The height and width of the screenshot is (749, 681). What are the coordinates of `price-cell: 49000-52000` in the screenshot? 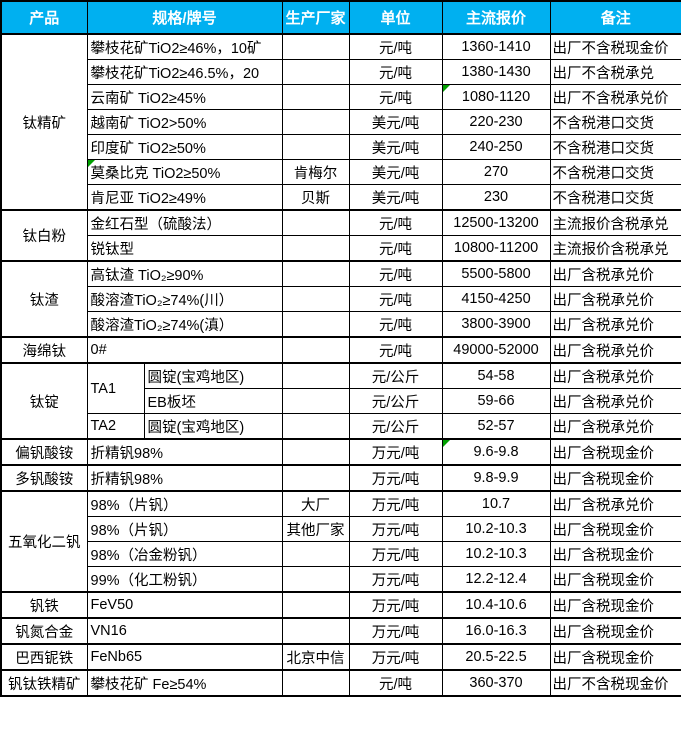 It's located at (496, 350).